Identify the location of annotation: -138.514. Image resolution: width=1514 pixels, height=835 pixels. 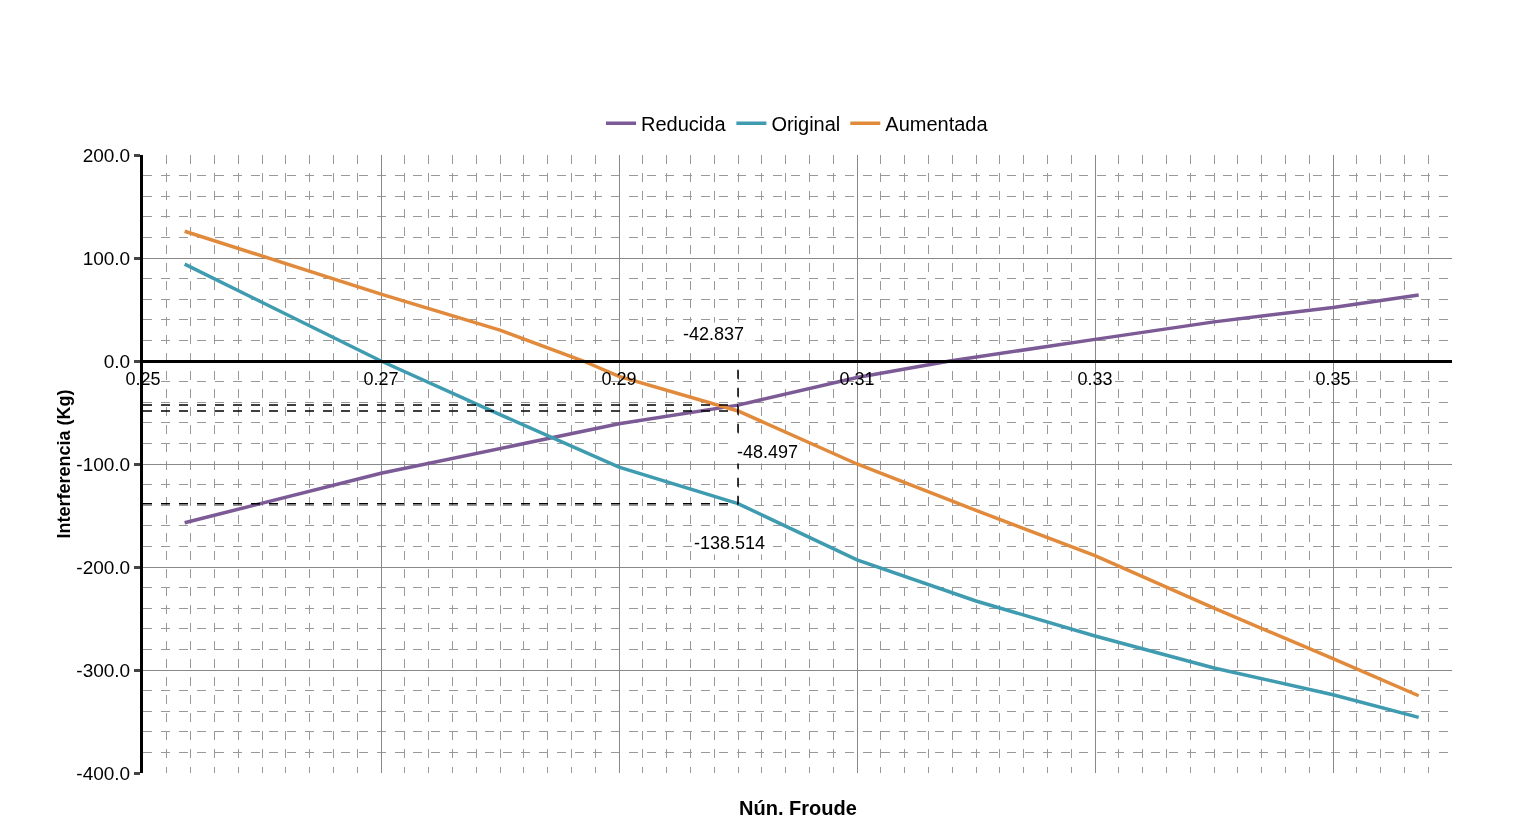
(730, 543).